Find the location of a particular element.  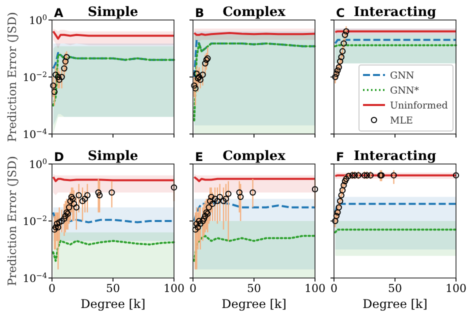

annotation: F is located at coordinates (340, 157).